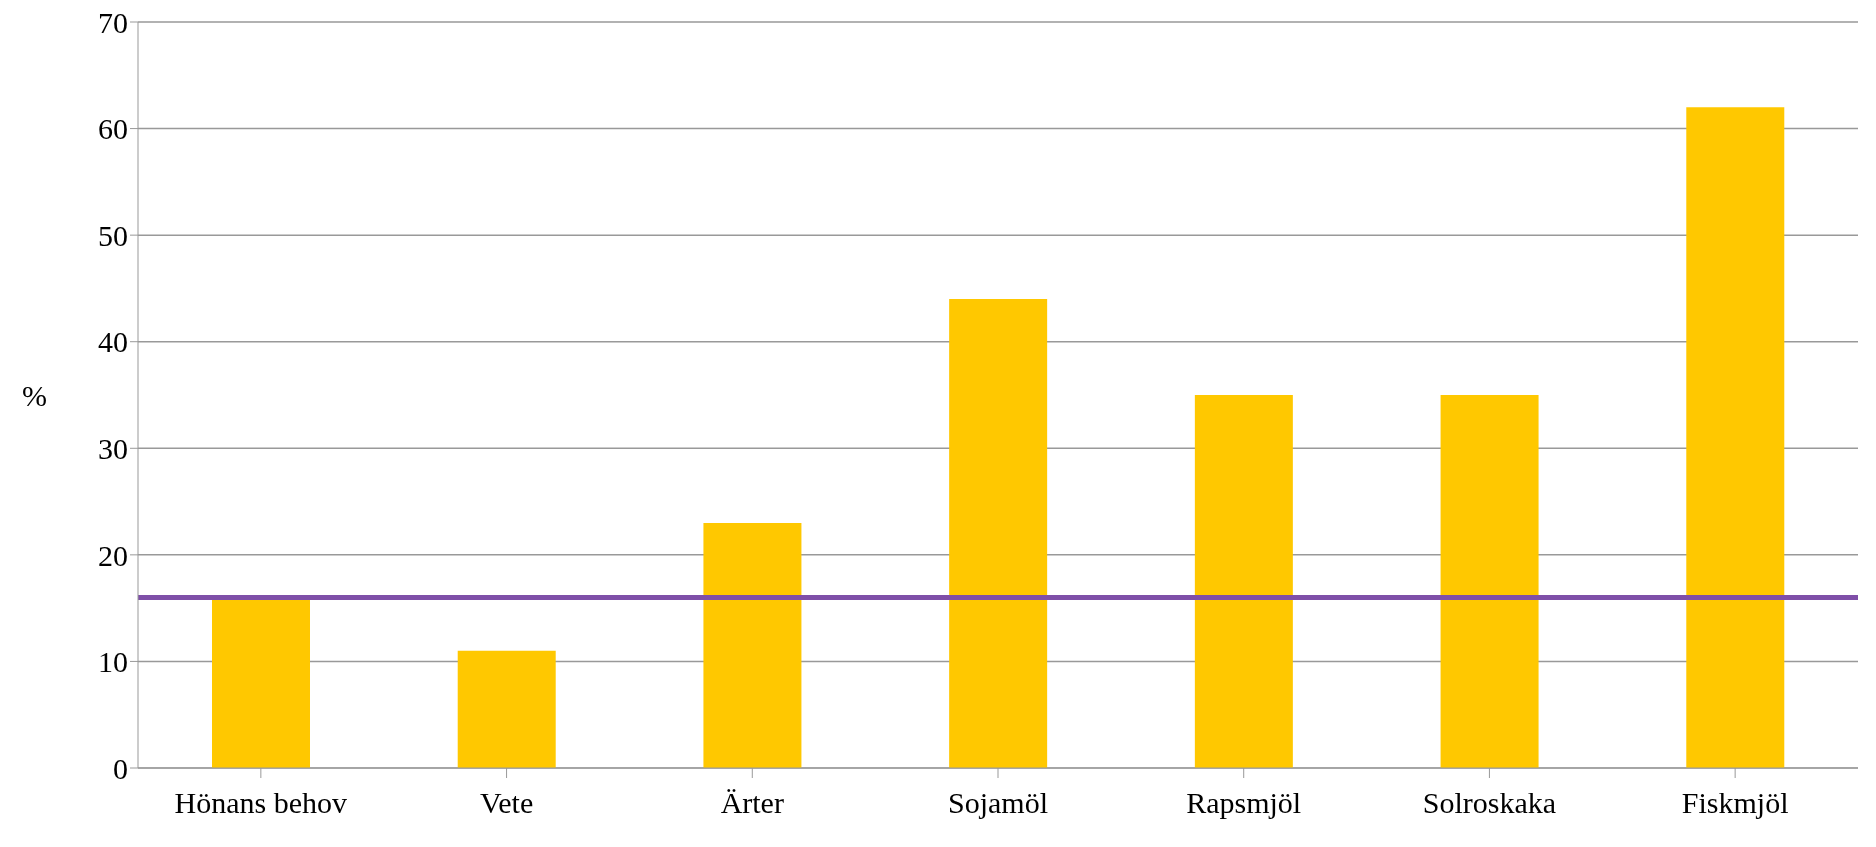 The image size is (1876, 847). What do you see at coordinates (34, 395) in the screenshot?
I see `y-axis-title: %` at bounding box center [34, 395].